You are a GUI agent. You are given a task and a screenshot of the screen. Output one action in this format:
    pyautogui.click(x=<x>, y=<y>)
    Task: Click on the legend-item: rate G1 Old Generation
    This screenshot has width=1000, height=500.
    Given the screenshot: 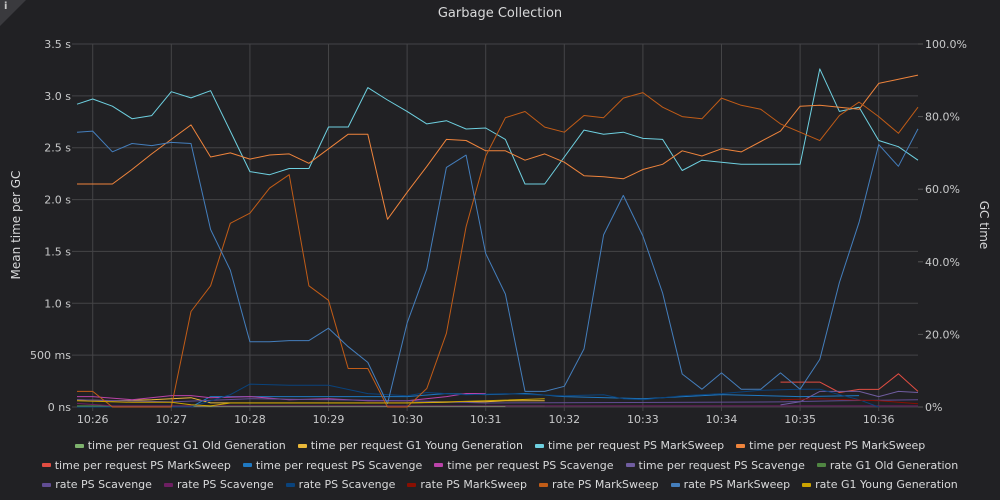 What is the action you would take?
    pyautogui.click(x=887, y=465)
    